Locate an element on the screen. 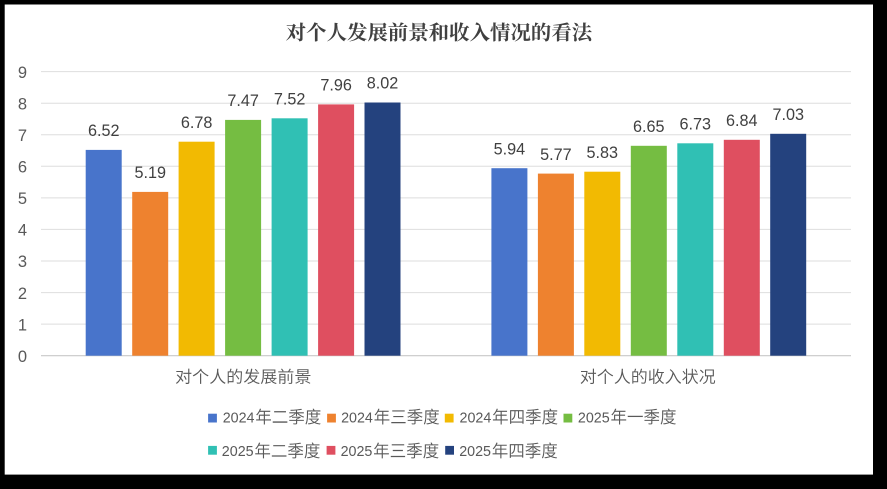 This screenshot has height=489, width=887. svg-text: 7.47 is located at coordinates (243, 101).